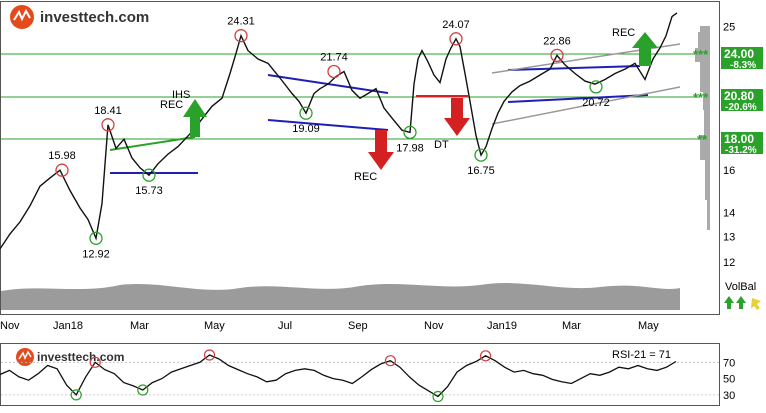 This screenshot has width=766, height=413. I want to click on volume-balance-area, so click(340, 296).